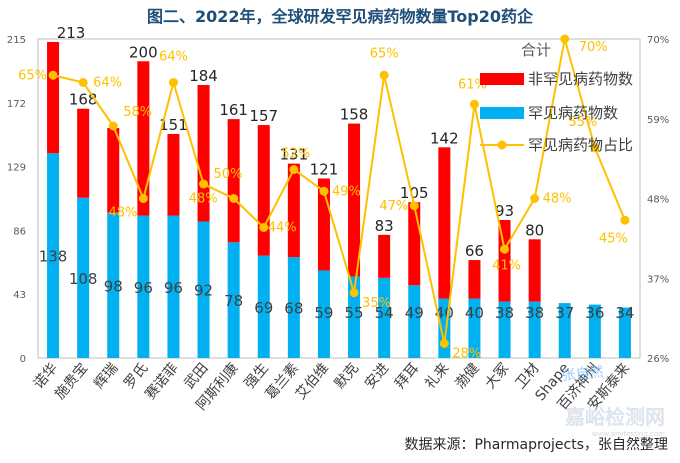  I want to click on ratio-label: 70%, so click(593, 47).